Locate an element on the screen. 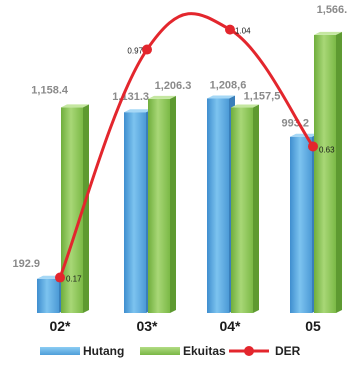 This screenshot has height=365, width=347. legend-marker-der is located at coordinates (249, 351).